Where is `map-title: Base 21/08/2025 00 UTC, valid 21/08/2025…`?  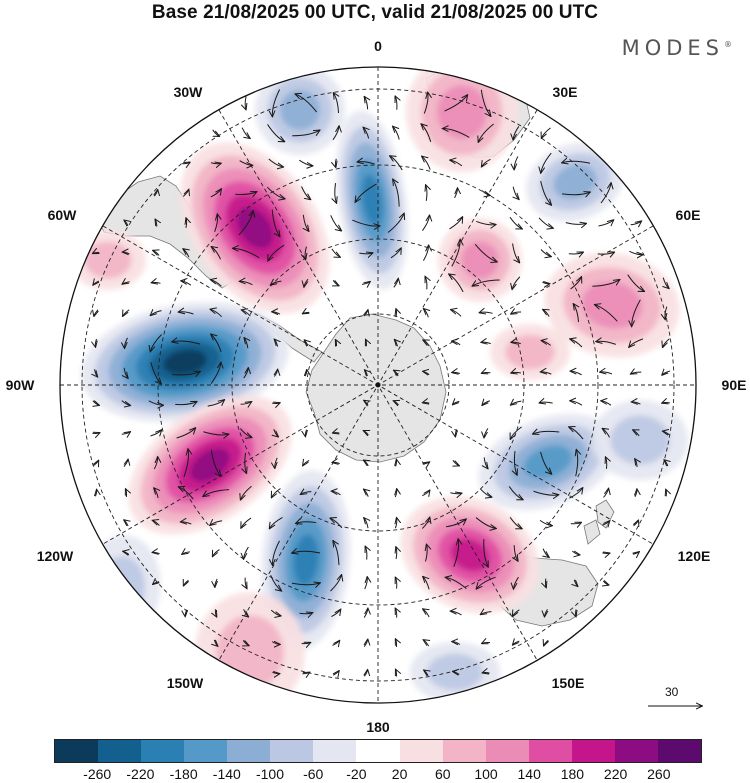
map-title: Base 21/08/2025 00 UTC, valid 21/08/2025… is located at coordinates (375, 12).